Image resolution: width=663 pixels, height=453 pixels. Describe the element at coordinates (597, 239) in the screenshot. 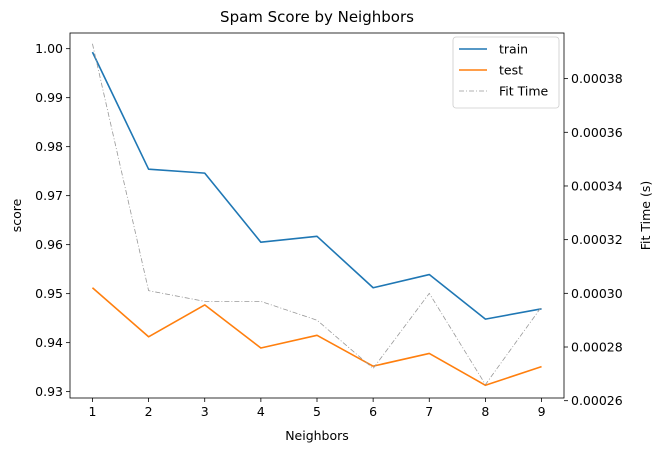

I see `y2-tick-label: 0.00032` at that location.